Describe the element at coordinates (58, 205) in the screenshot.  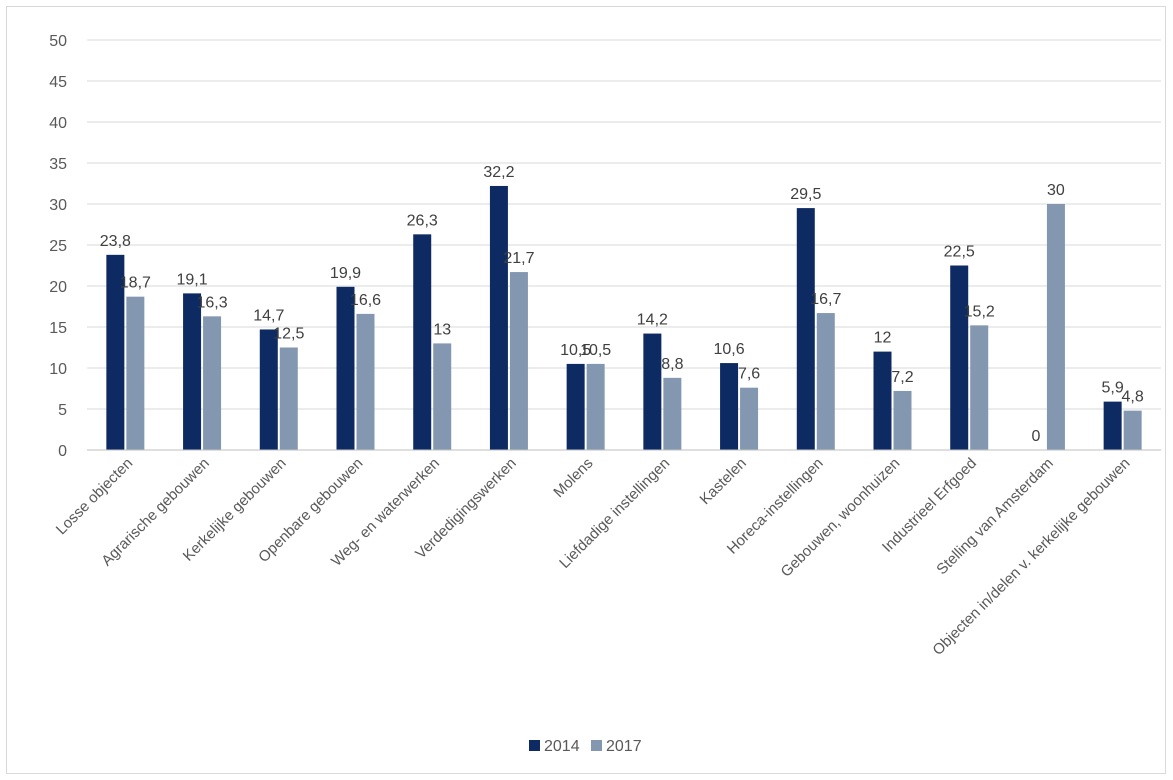
I see `y-tick-label: 30` at that location.